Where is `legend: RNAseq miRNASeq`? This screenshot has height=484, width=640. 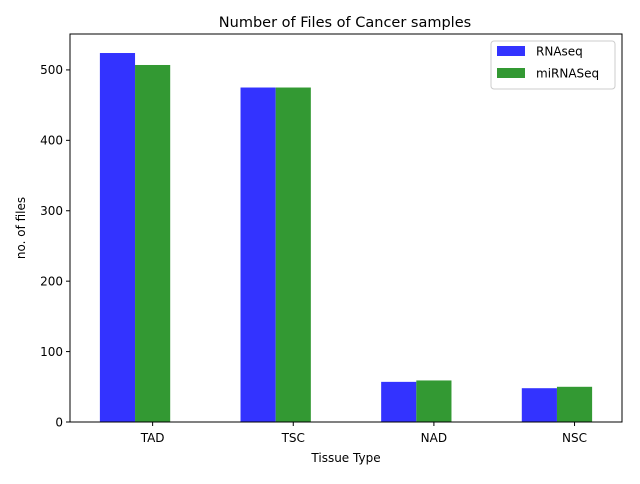
legend: RNAseq miRNASeq is located at coordinates (553, 65).